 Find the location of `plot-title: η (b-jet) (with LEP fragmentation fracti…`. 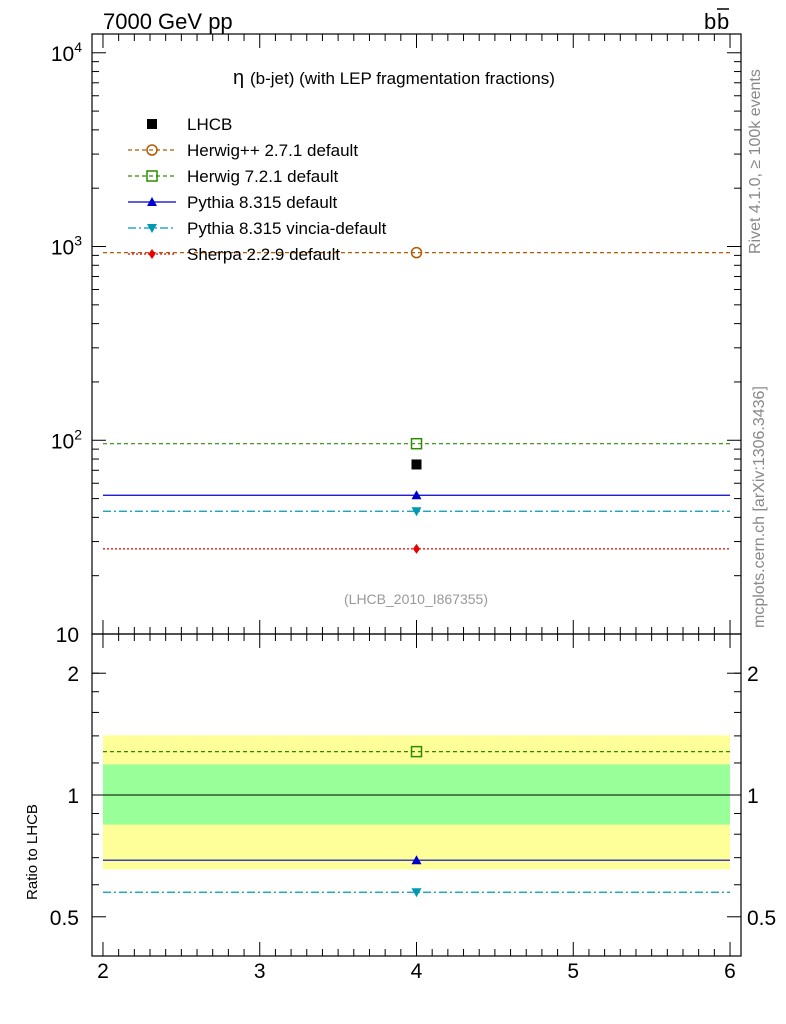

plot-title: η (b-jet) (with LEP fragmentation fracti… is located at coordinates (394, 78).